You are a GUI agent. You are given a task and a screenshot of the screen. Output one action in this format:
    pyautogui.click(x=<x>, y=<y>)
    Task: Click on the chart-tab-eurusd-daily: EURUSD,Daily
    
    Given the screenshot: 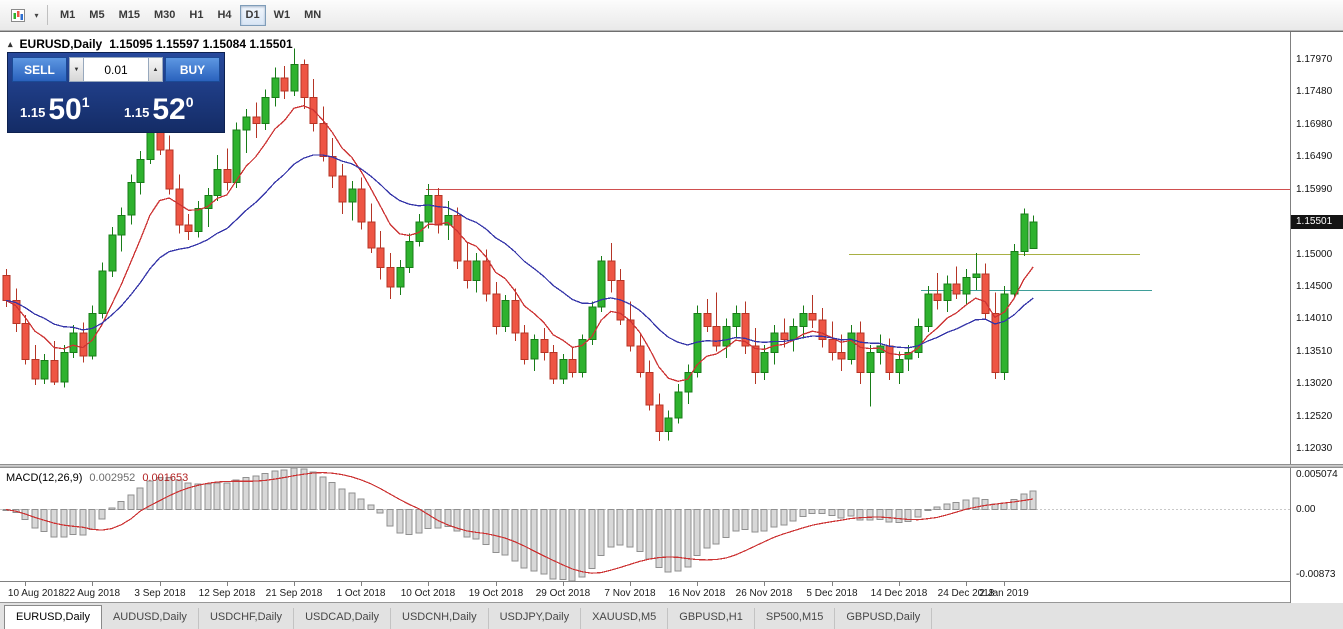 What is the action you would take?
    pyautogui.click(x=53, y=617)
    